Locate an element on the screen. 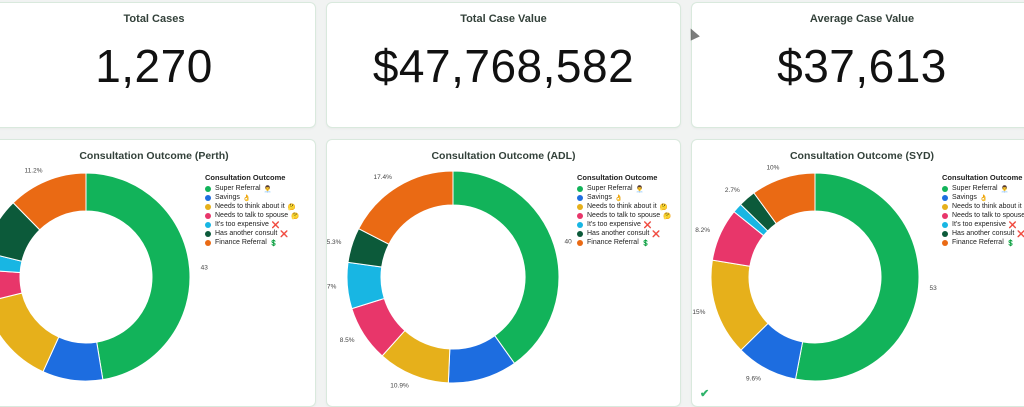 The image size is (1024, 407). chart-title: Consultation Outcome (Perth) is located at coordinates (154, 156).